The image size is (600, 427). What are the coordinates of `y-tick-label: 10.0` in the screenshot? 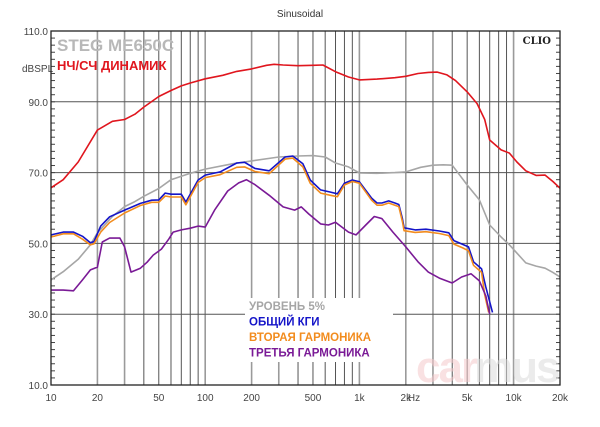 It's located at (39, 386).